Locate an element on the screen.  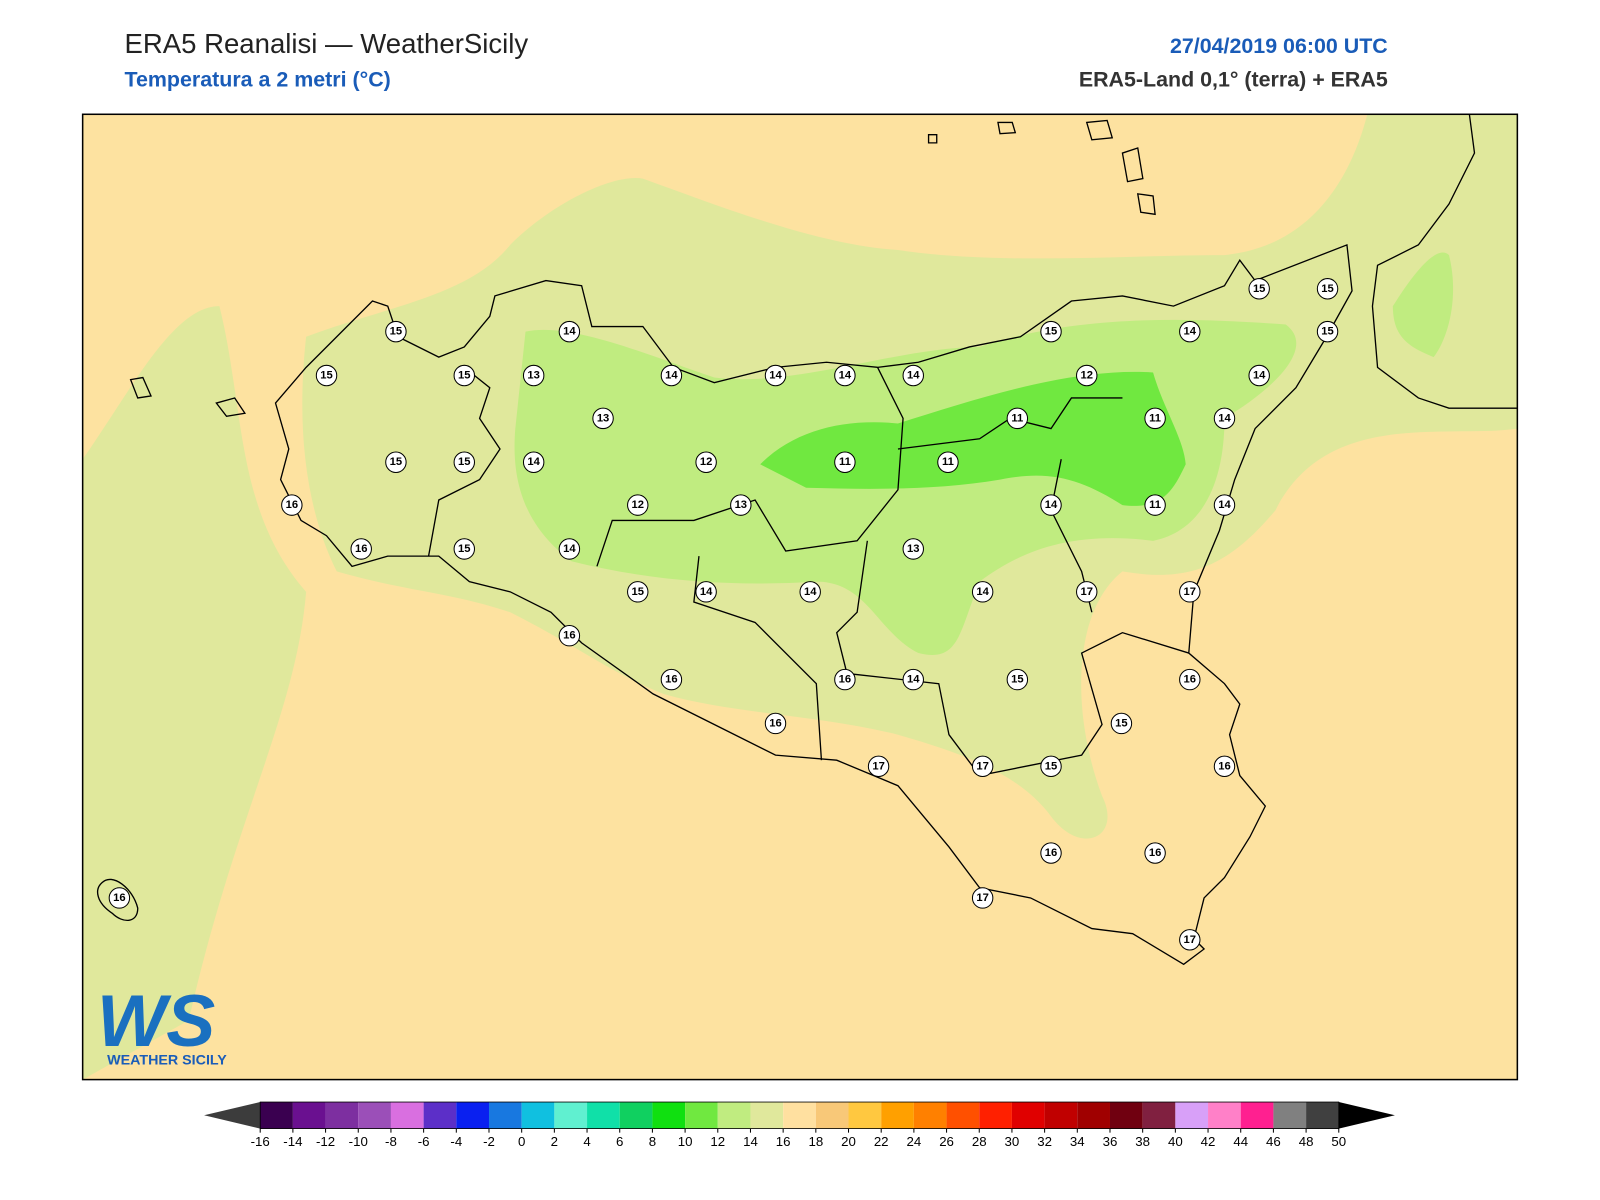
title: ERA5 Reanalisi — WeatherSicily is located at coordinates (326, 43).